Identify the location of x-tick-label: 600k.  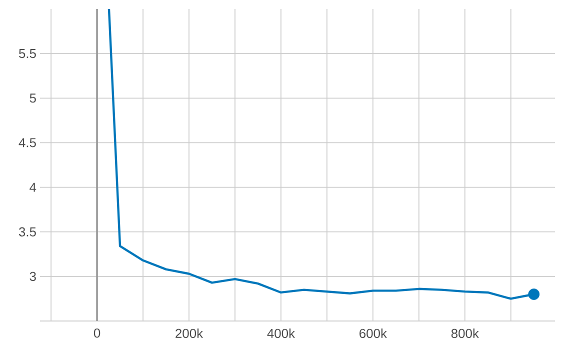
(373, 333).